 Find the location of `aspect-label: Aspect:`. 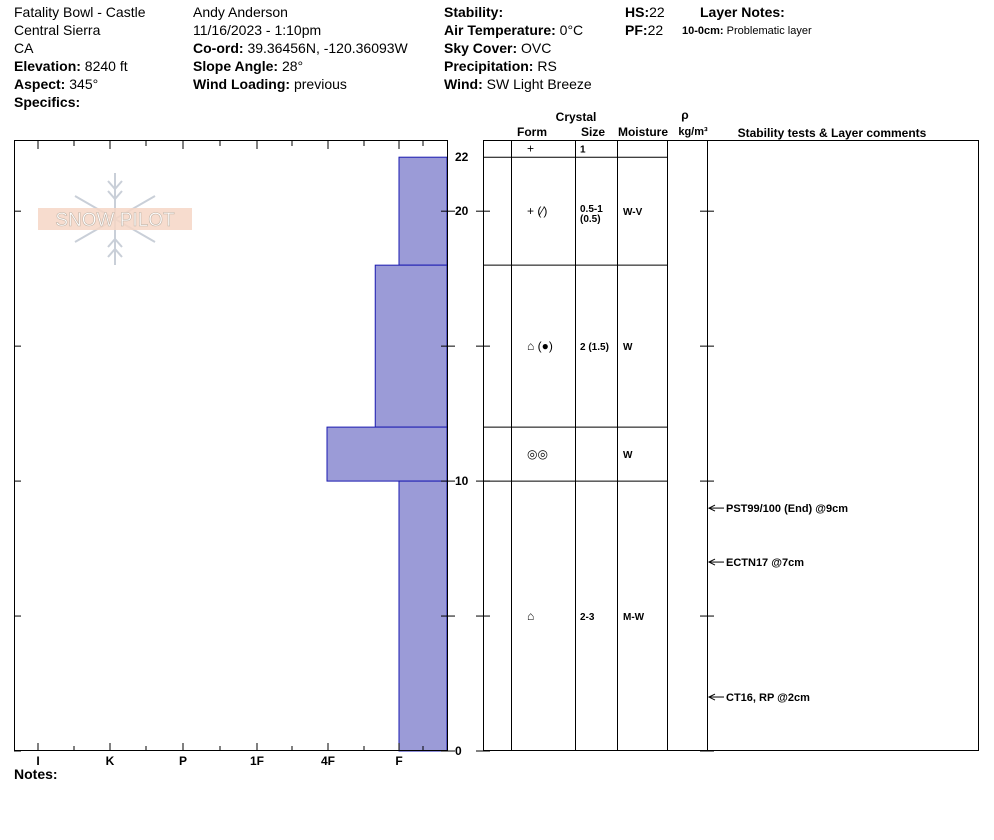

aspect-label: Aspect: is located at coordinates (40, 84).